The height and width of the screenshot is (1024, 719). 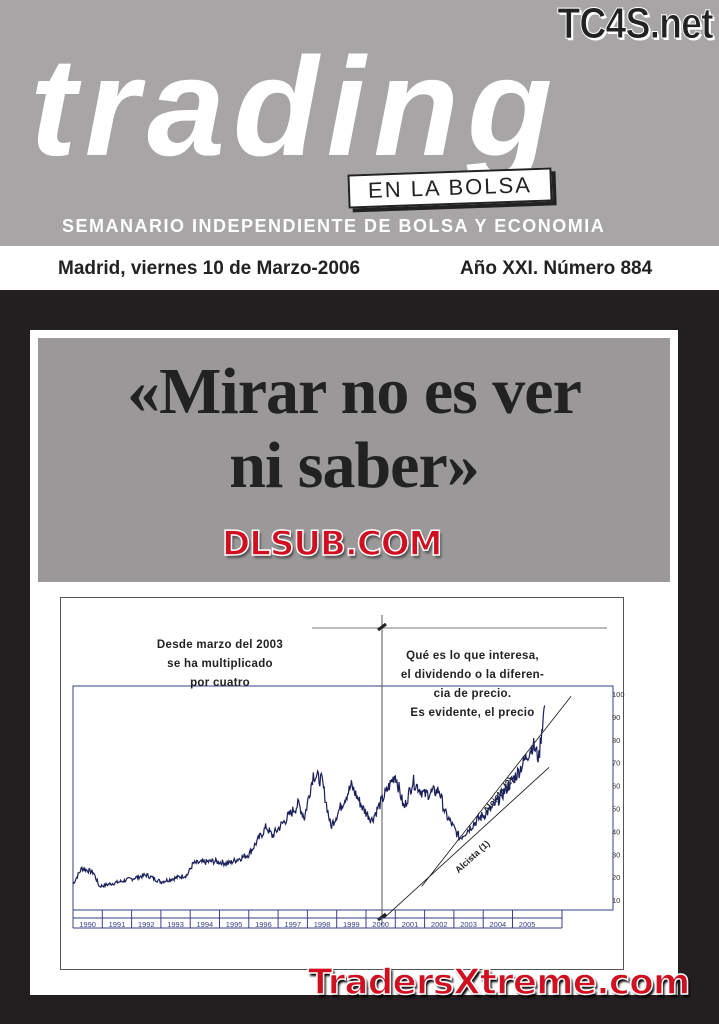 What do you see at coordinates (616, 740) in the screenshot?
I see `y-tick-label: 80` at bounding box center [616, 740].